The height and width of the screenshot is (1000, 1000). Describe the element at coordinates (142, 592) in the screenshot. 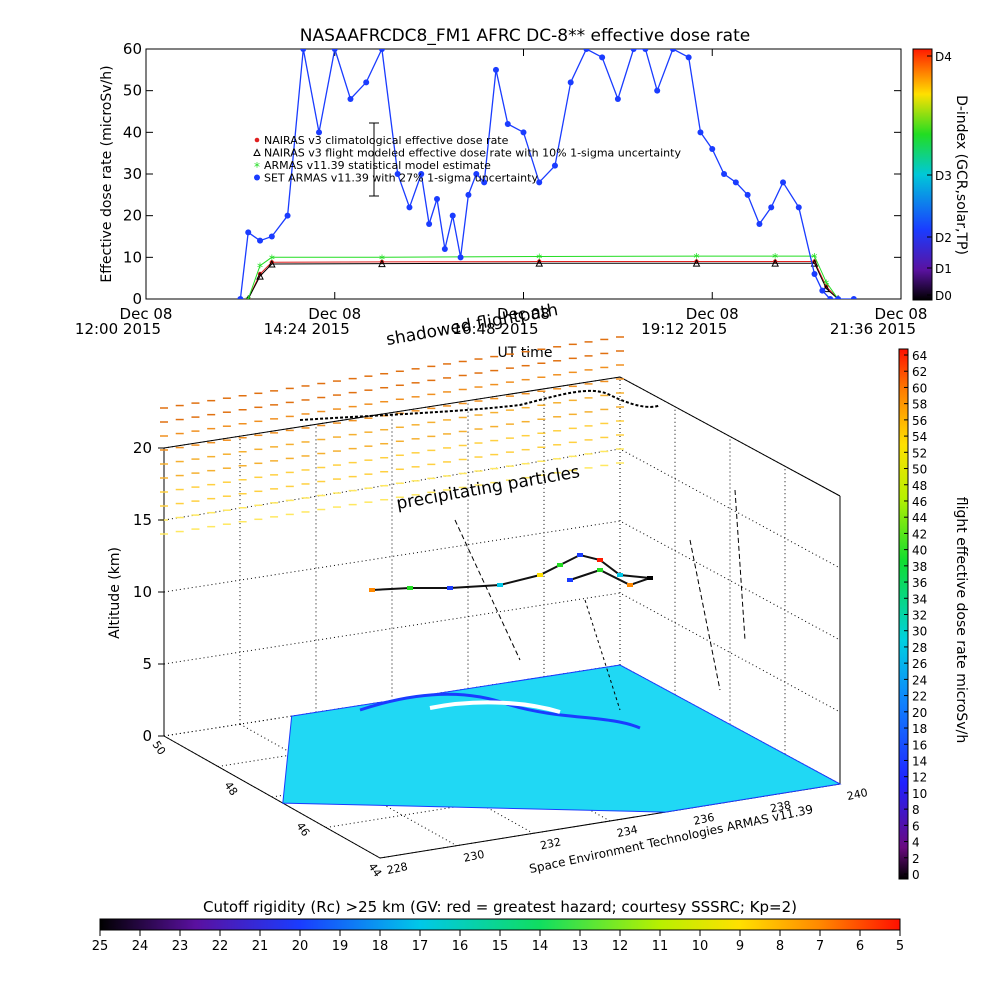

I see `z-tick-label: 10` at that location.